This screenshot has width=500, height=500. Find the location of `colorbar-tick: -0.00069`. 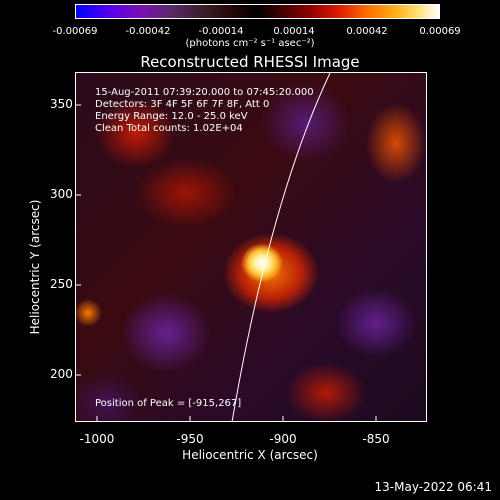

colorbar-tick: -0.00069 is located at coordinates (75, 31).